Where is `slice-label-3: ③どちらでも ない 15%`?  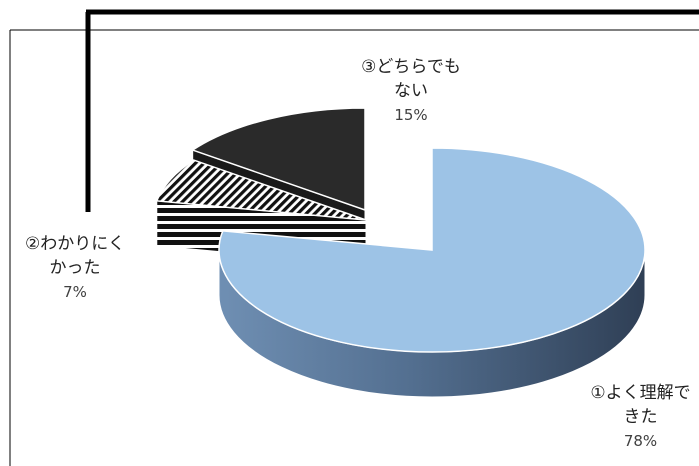 slice-label-3: ③どちらでも ない 15% is located at coordinates (411, 91).